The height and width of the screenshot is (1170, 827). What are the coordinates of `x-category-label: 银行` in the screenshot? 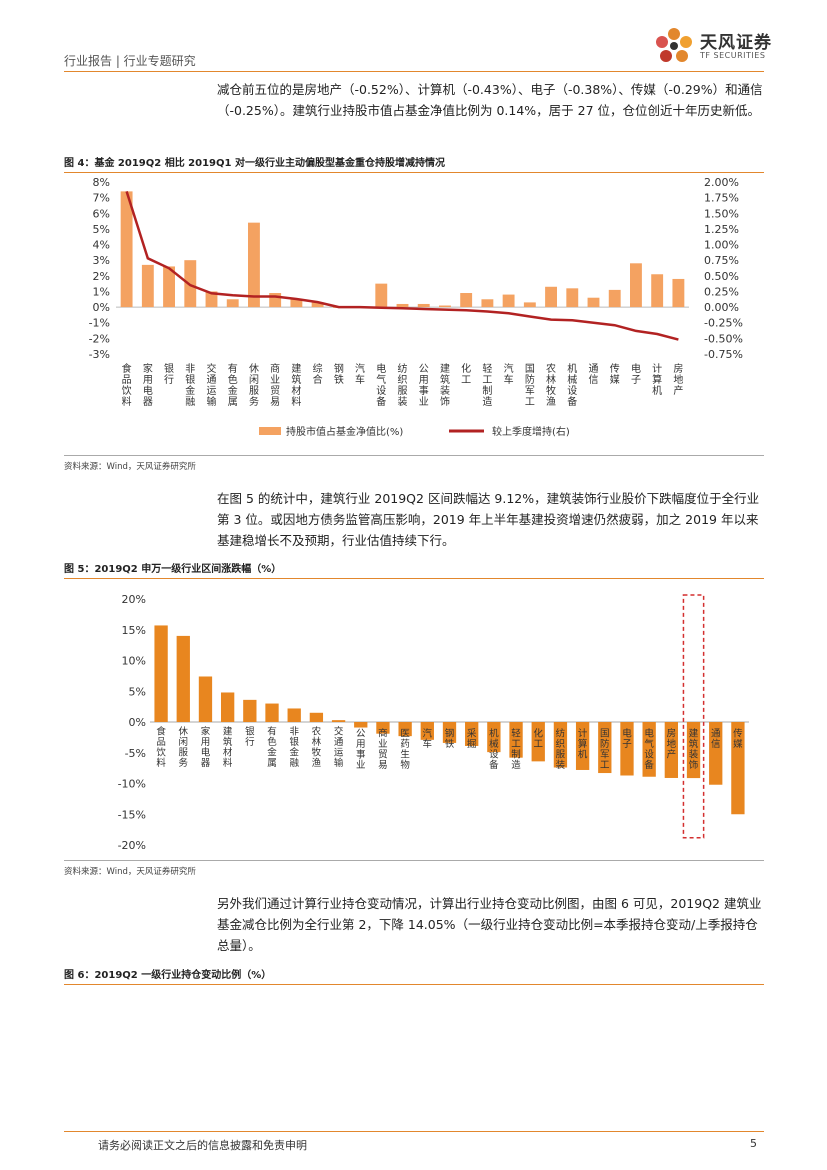 It's located at (250, 737).